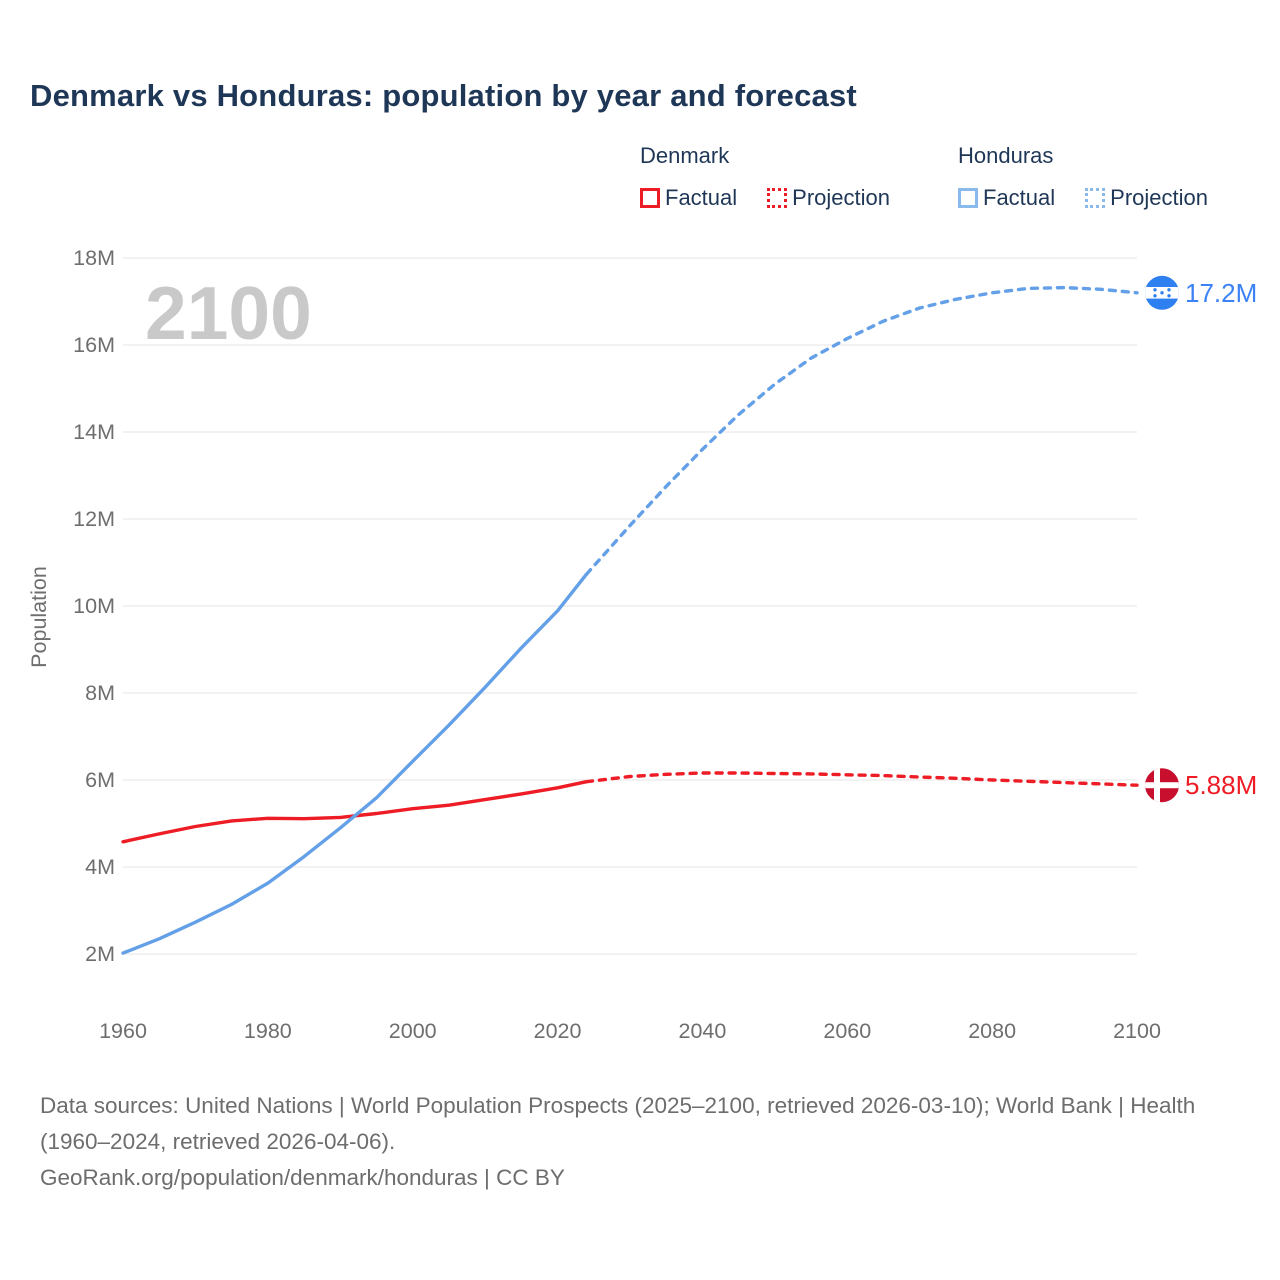 This screenshot has width=1280, height=1280. Describe the element at coordinates (1083, 177) in the screenshot. I see `legend-group-honduras: Honduras Factual Projection` at that location.